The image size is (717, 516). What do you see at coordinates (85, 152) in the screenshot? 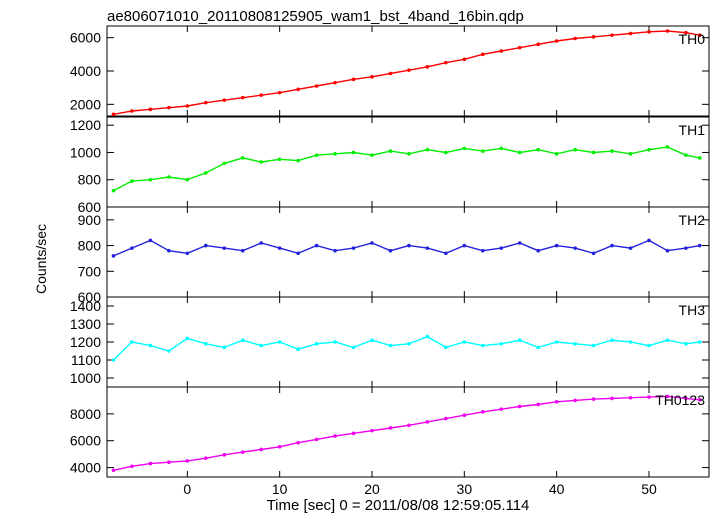
I see `y-tick-label: 1000` at bounding box center [85, 152].